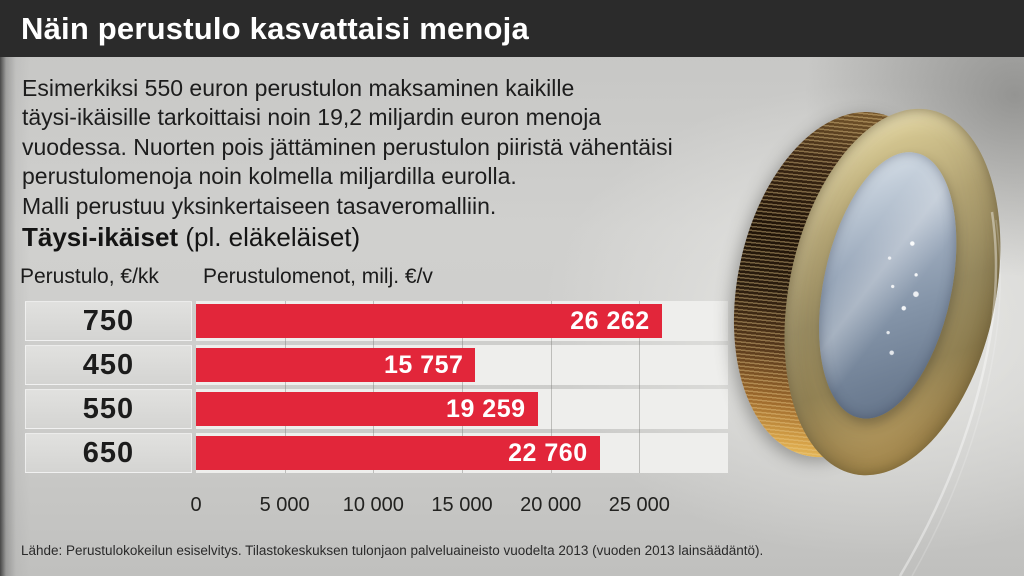 This screenshot has width=1024, height=576. I want to click on bar-value-label: 15 757, so click(423, 364).